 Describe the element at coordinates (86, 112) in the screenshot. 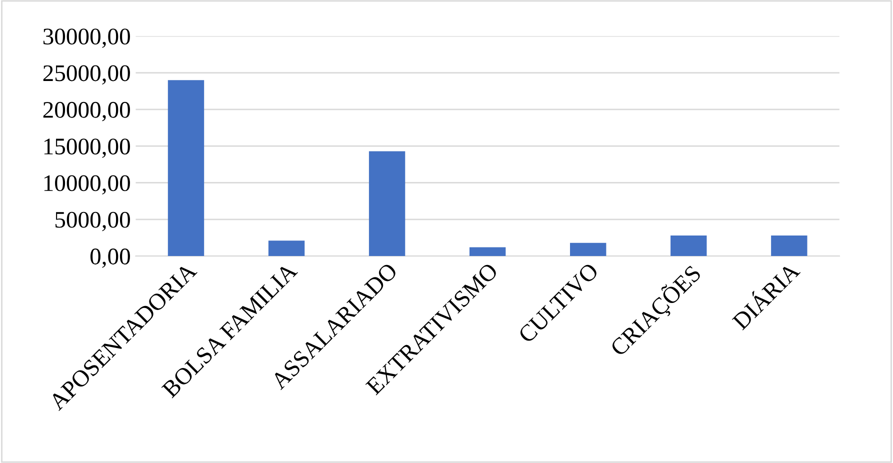

I see `y-tick-label: 20000,00` at that location.